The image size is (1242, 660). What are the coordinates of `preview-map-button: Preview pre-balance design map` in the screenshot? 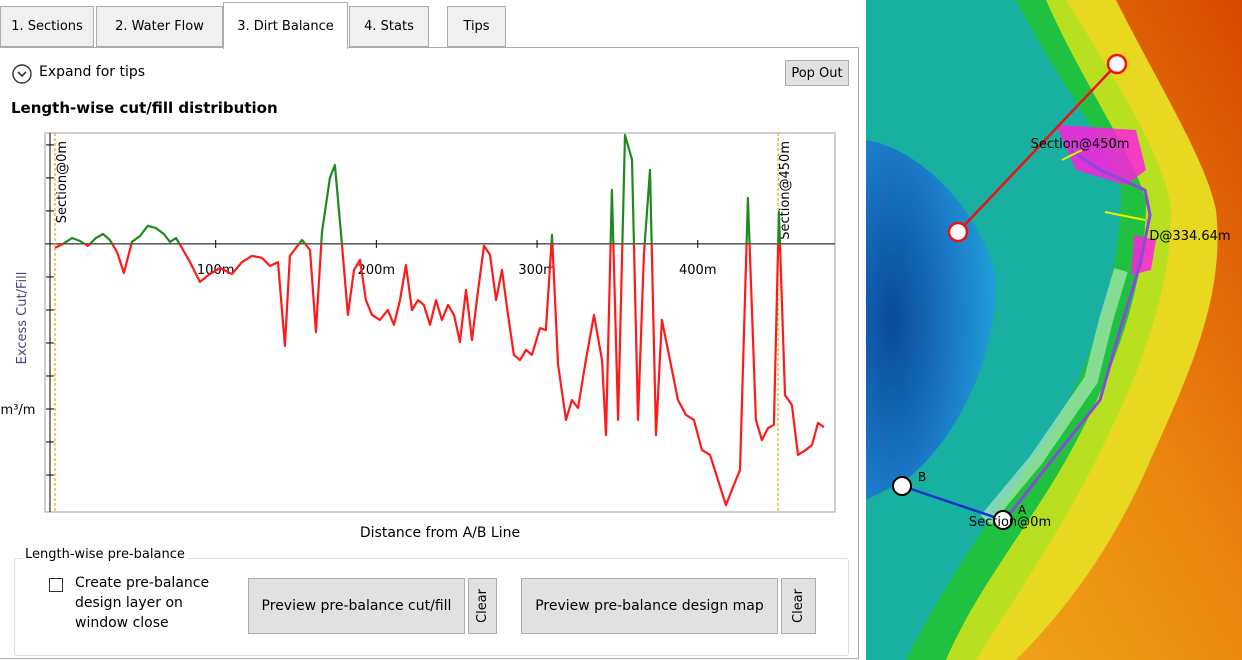 It's located at (649, 606).